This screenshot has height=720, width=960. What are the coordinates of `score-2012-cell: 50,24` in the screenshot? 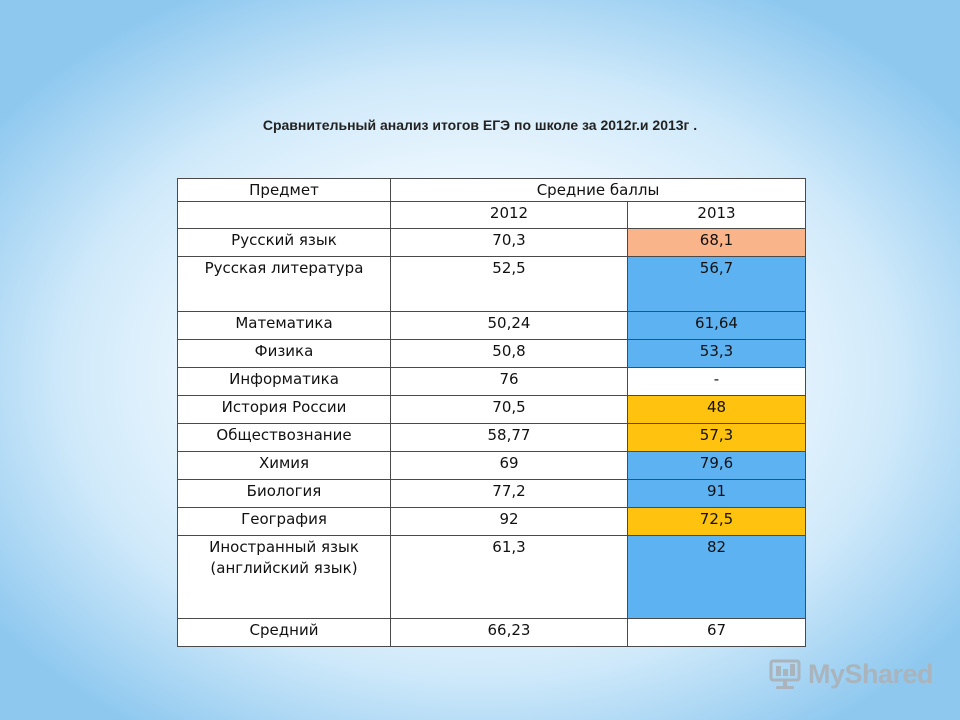 It's located at (509, 325).